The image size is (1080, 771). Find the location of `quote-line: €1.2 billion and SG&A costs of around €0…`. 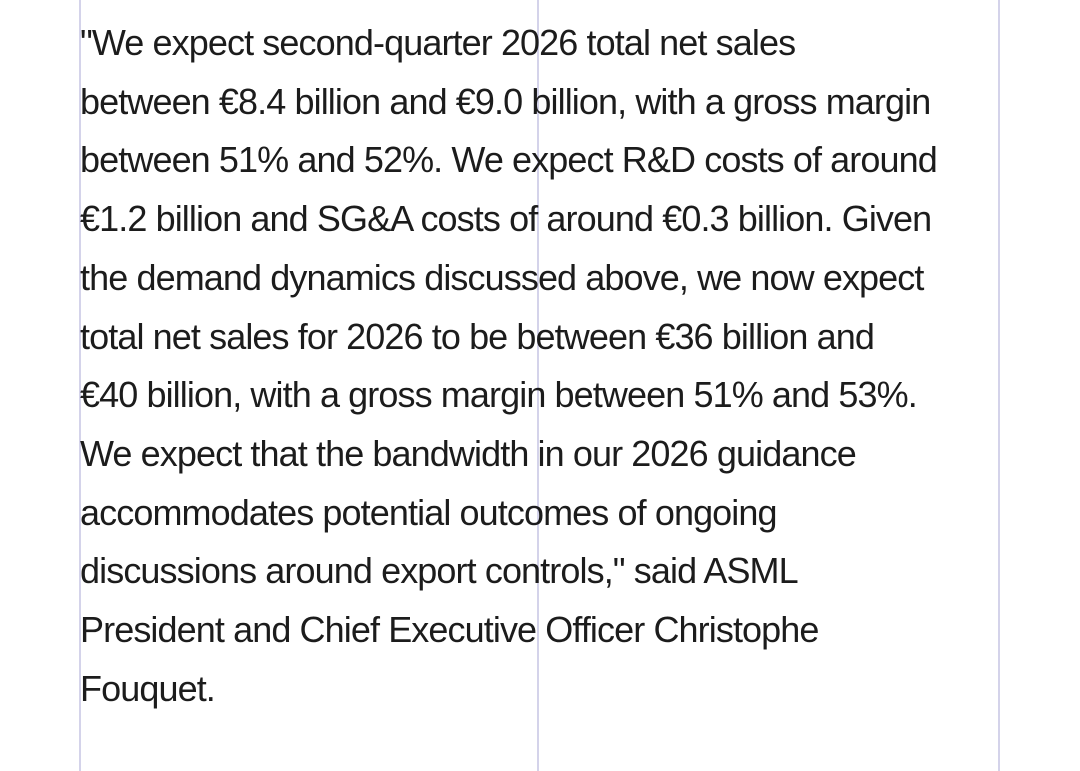

quote-line: €1.2 billion and SG&A costs of around €0… is located at coordinates (506, 219).